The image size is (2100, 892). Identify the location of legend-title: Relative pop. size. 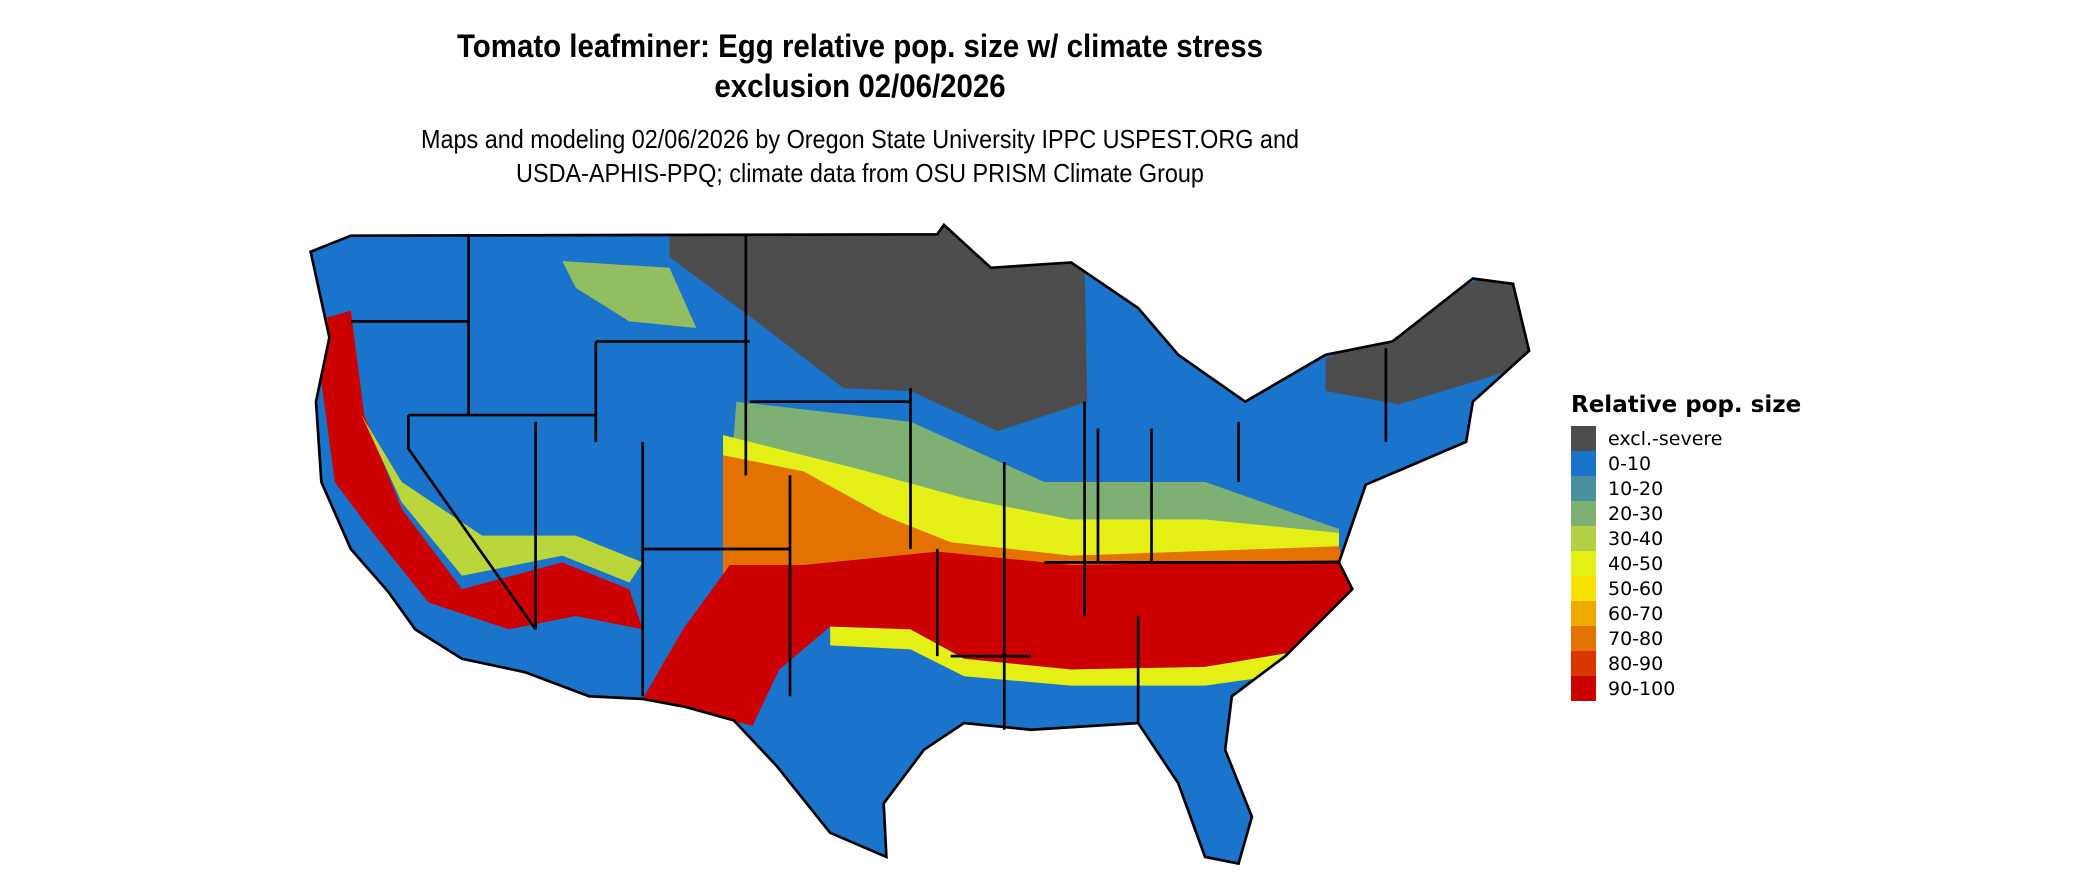
(1686, 405).